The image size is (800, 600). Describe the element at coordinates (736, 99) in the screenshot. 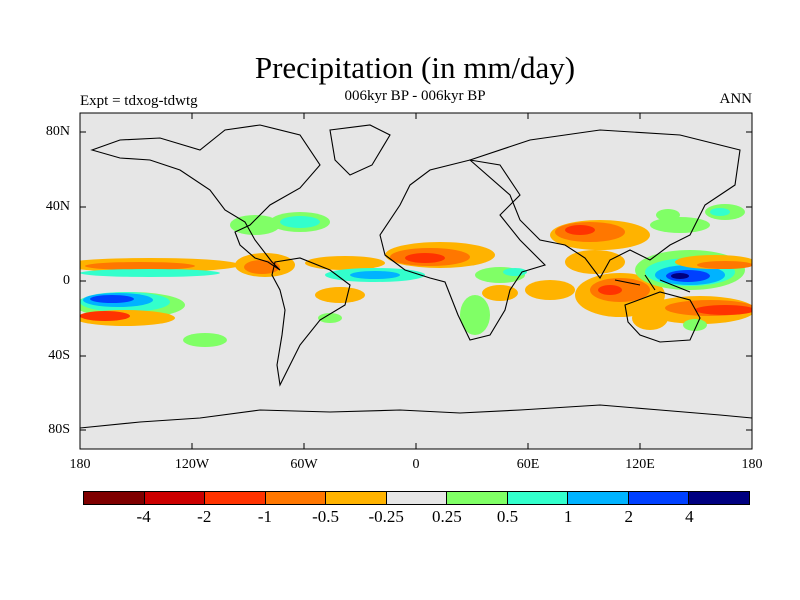

I see `season-label: ANN` at that location.